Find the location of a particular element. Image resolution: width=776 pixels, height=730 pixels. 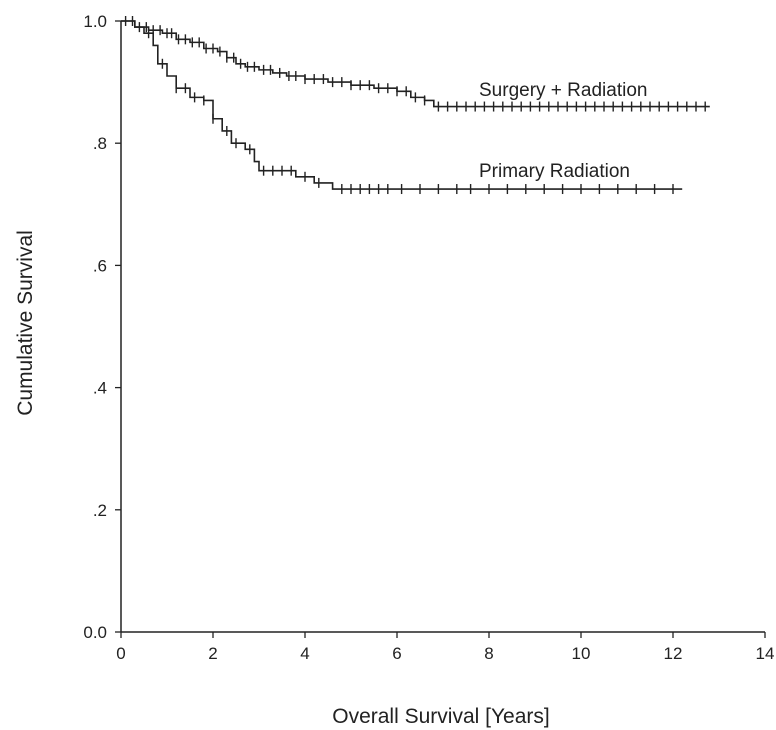

y-tick-label: 1.0 is located at coordinates (95, 21).